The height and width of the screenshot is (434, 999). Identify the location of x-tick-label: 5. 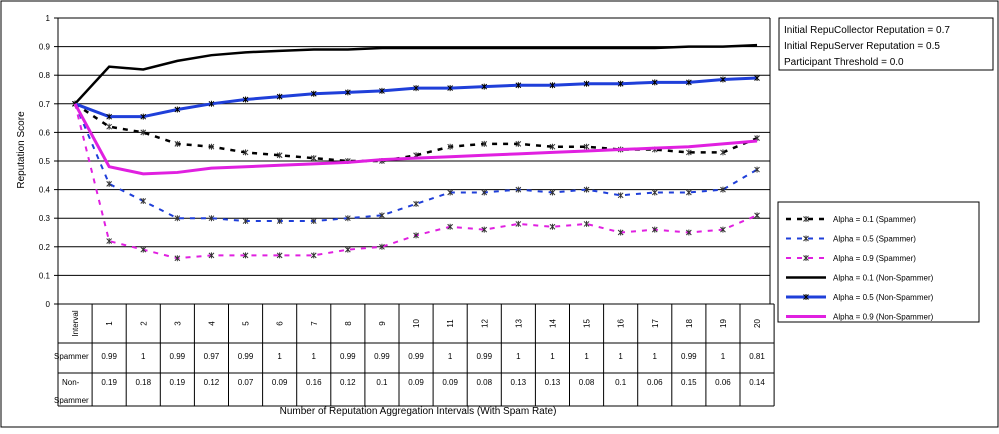
(246, 323).